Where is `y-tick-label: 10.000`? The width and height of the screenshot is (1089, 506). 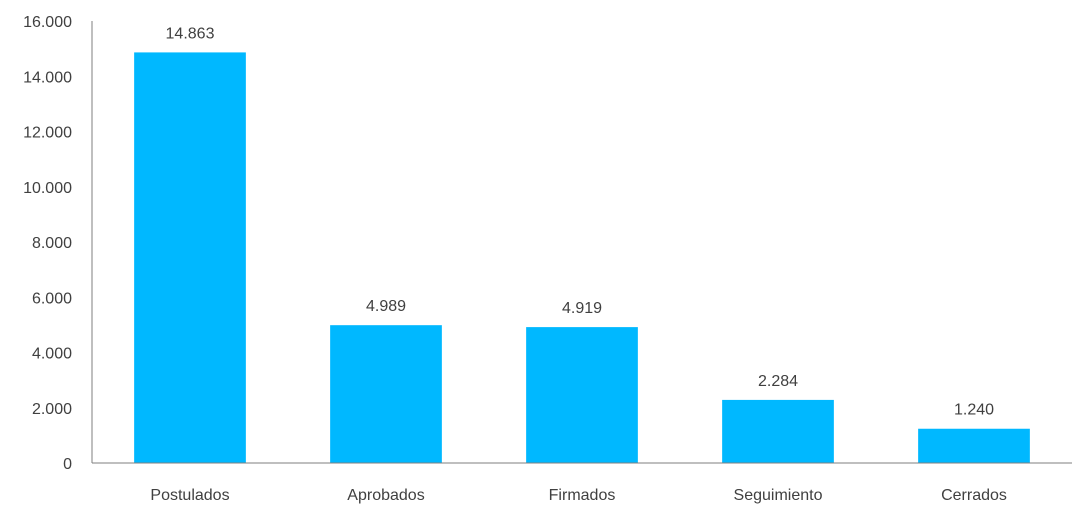
y-tick-label: 10.000 is located at coordinates (47, 188).